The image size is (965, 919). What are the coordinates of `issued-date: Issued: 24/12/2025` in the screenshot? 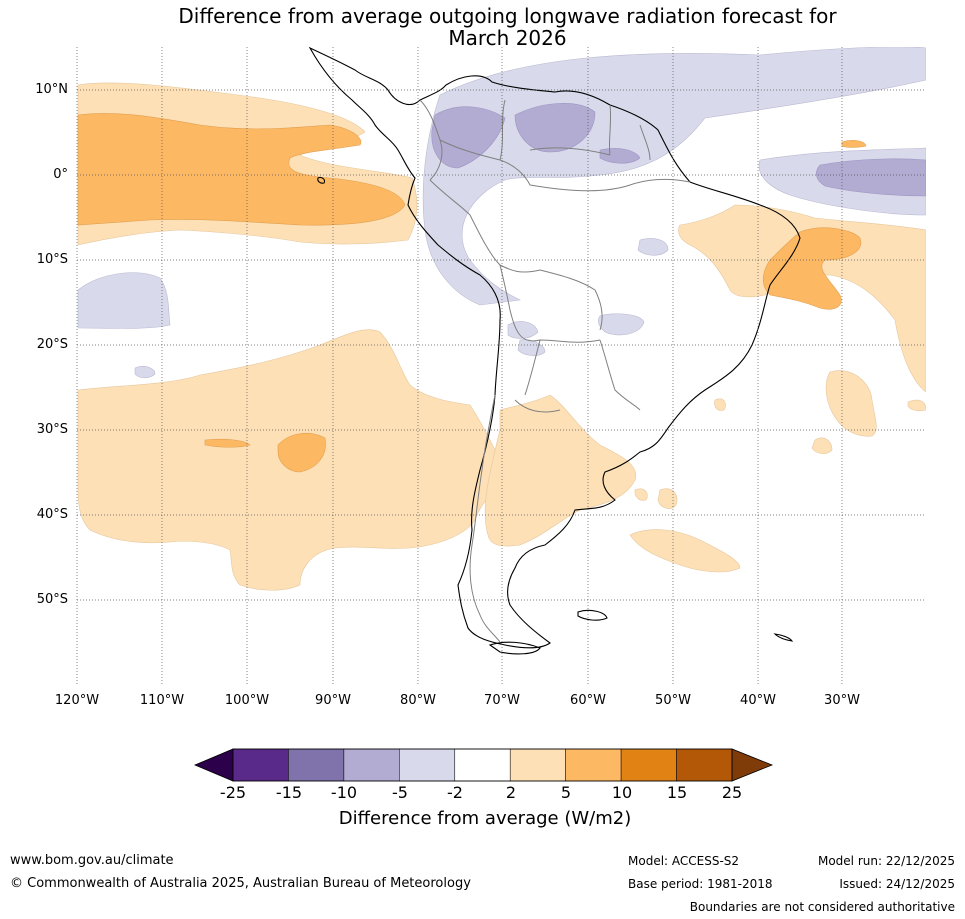 It's located at (897, 884).